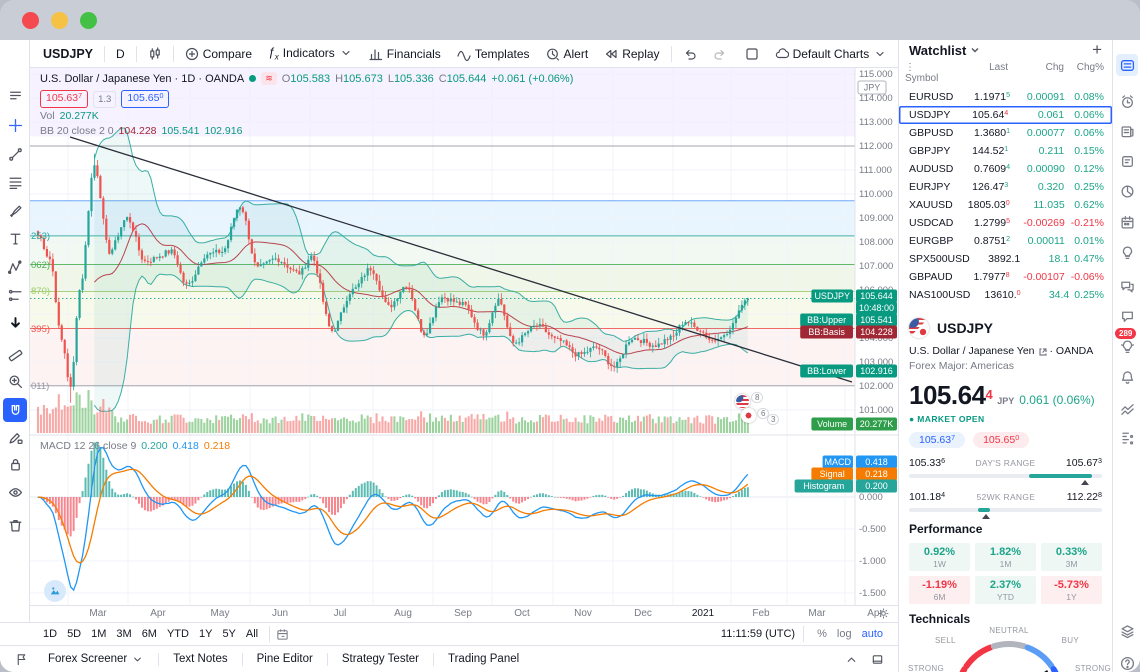 This screenshot has height=672, width=1140. Describe the element at coordinates (340, 613) in the screenshot. I see `time-axis-label: Jul` at that location.